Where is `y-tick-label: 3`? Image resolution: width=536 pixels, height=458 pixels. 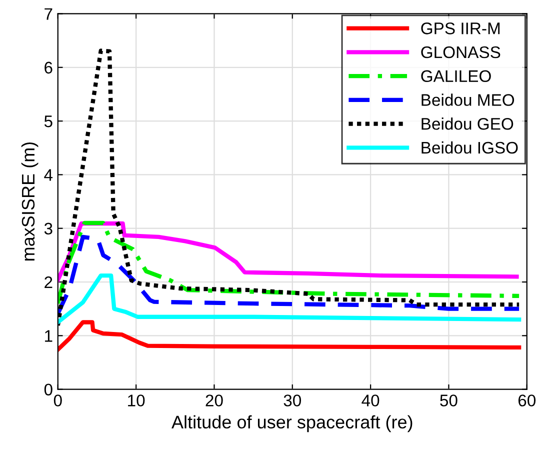 y-tick-label: 3 is located at coordinates (48, 228).